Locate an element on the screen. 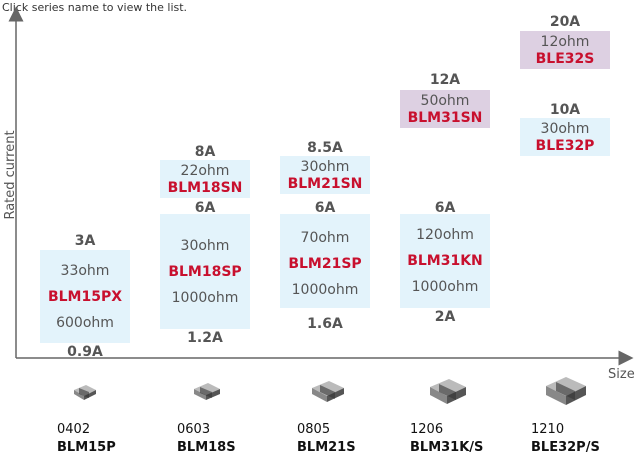 The width and height of the screenshot is (640, 460). series-box-blm15px: 33ohm BLM15PX 600ohm is located at coordinates (85, 296).